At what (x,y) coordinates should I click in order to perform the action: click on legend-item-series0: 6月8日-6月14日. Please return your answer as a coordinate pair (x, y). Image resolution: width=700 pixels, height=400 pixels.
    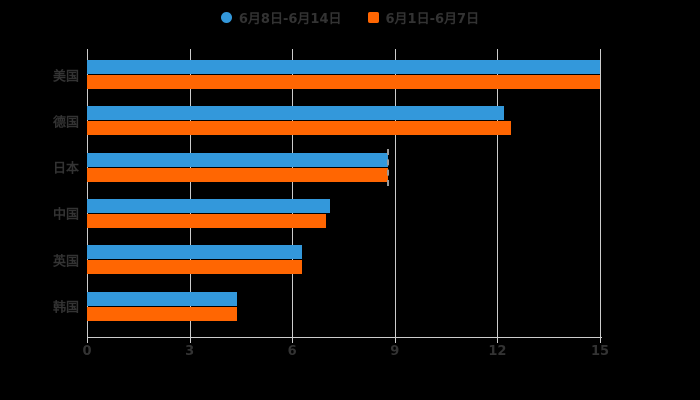
    Looking at the image, I should click on (281, 17).